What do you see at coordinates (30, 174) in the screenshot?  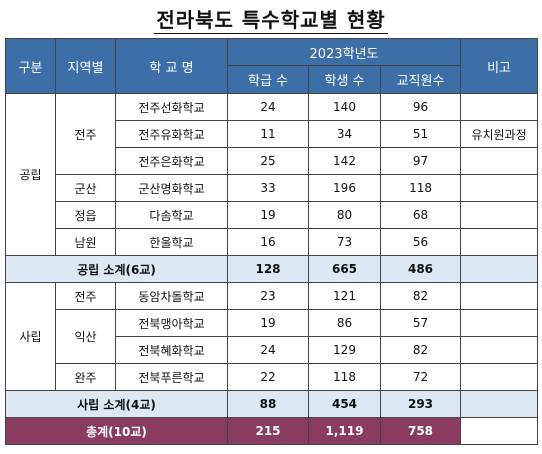 I see `category-public: 공립` at bounding box center [30, 174].